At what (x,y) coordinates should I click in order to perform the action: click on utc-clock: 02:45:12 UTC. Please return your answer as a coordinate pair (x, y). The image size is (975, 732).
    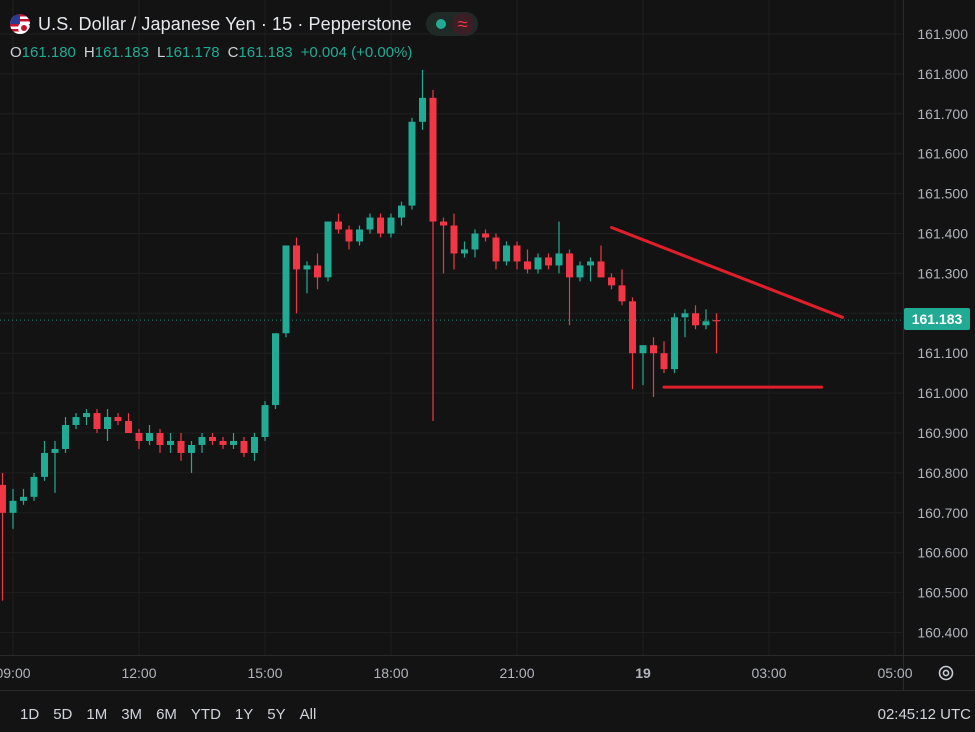
    Looking at the image, I should click on (924, 714).